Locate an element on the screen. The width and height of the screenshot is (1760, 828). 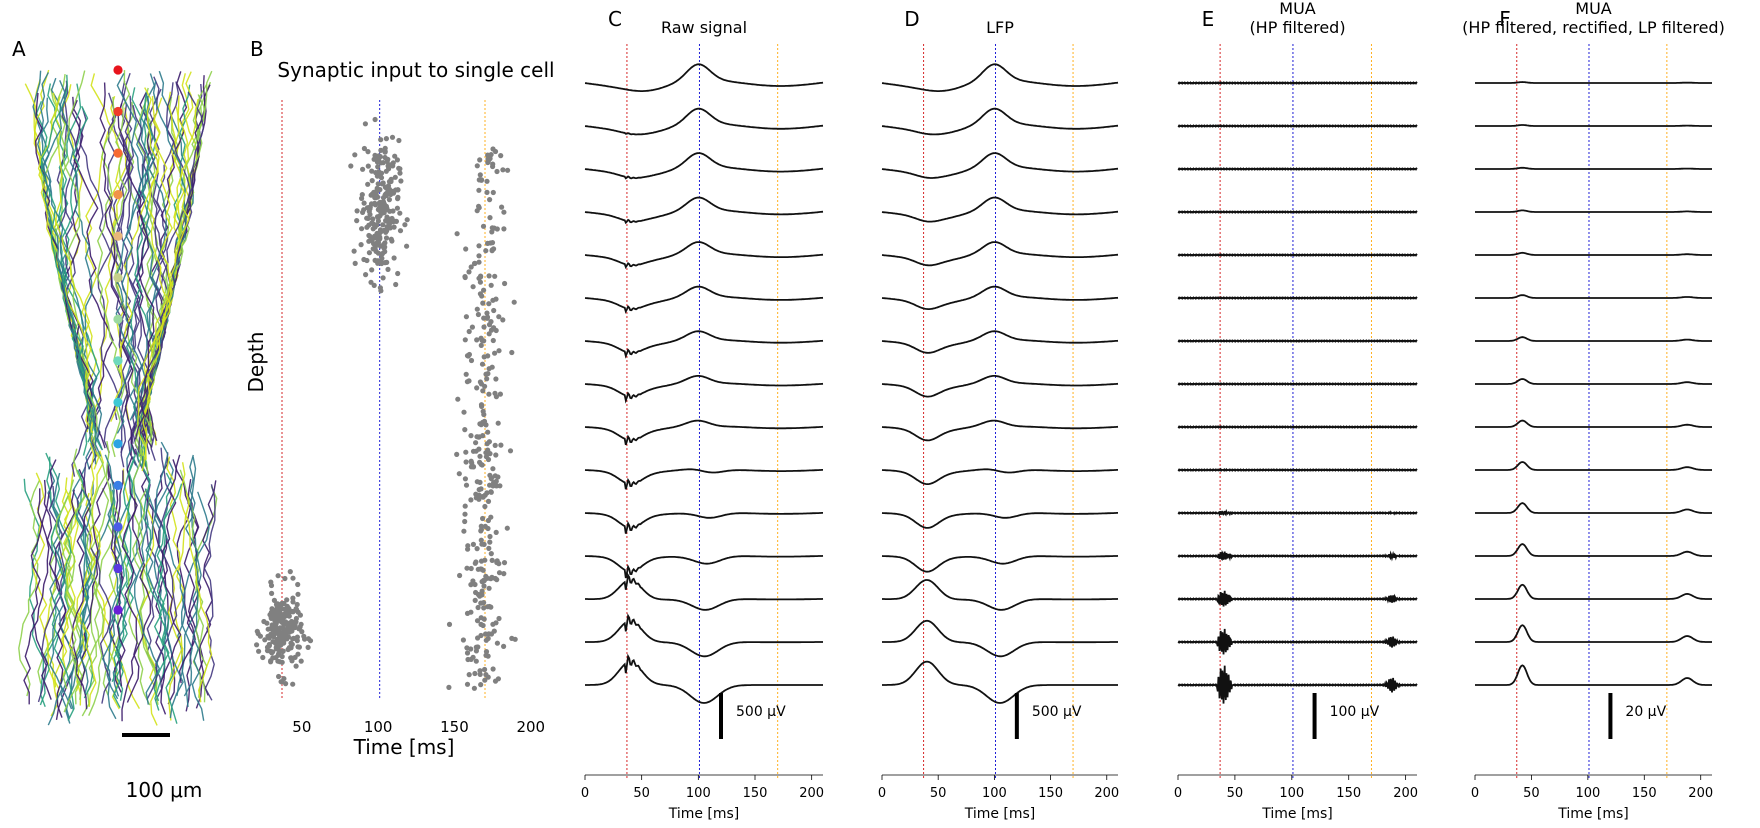
panel-b-event-lines is located at coordinates (383, 400).